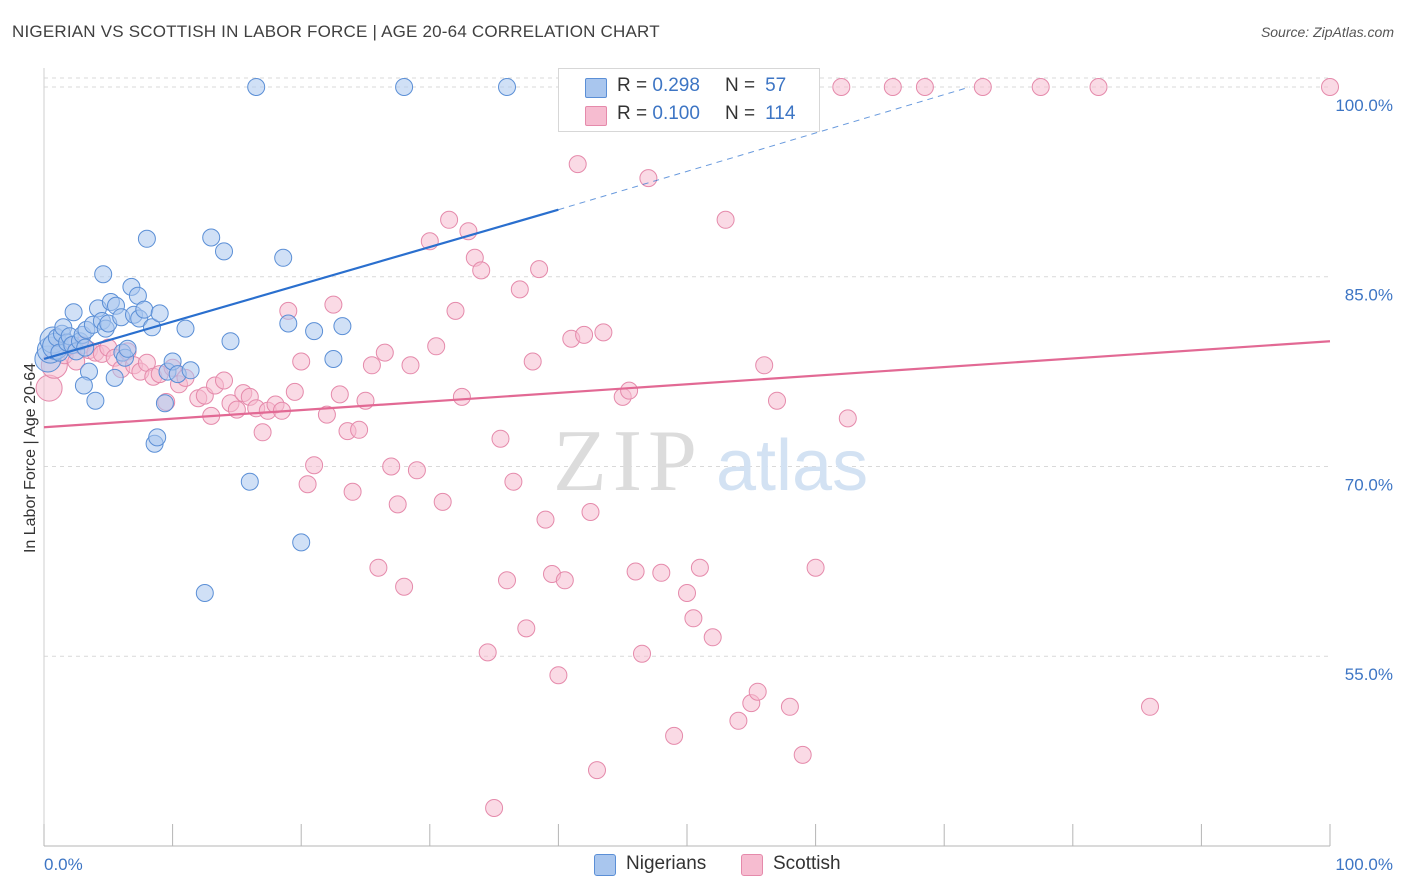 The image size is (1406, 892). Describe the element at coordinates (1364, 864) in the screenshot. I see `x-tick-label-max: 100.0%` at that location.